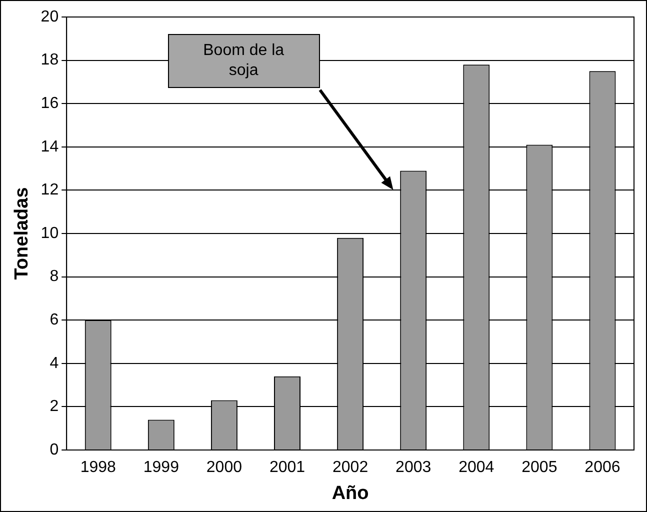  What do you see at coordinates (98, 467) in the screenshot?
I see `x-tick-label: 1998` at bounding box center [98, 467].